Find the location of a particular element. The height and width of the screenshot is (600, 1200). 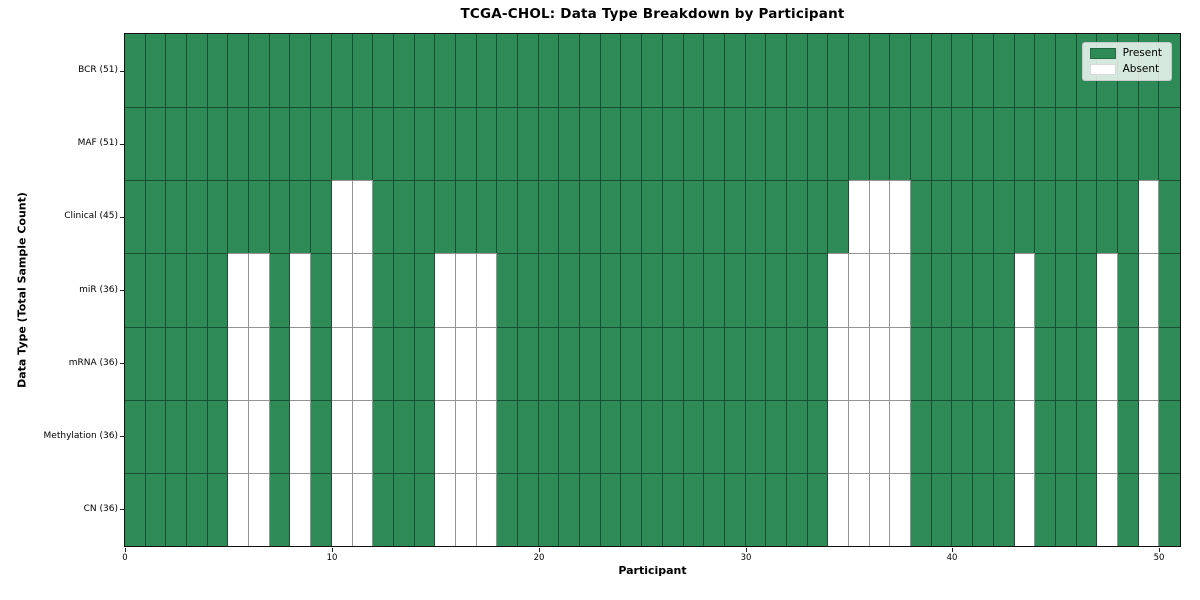

legend-present-label: Present is located at coordinates (1142, 53).